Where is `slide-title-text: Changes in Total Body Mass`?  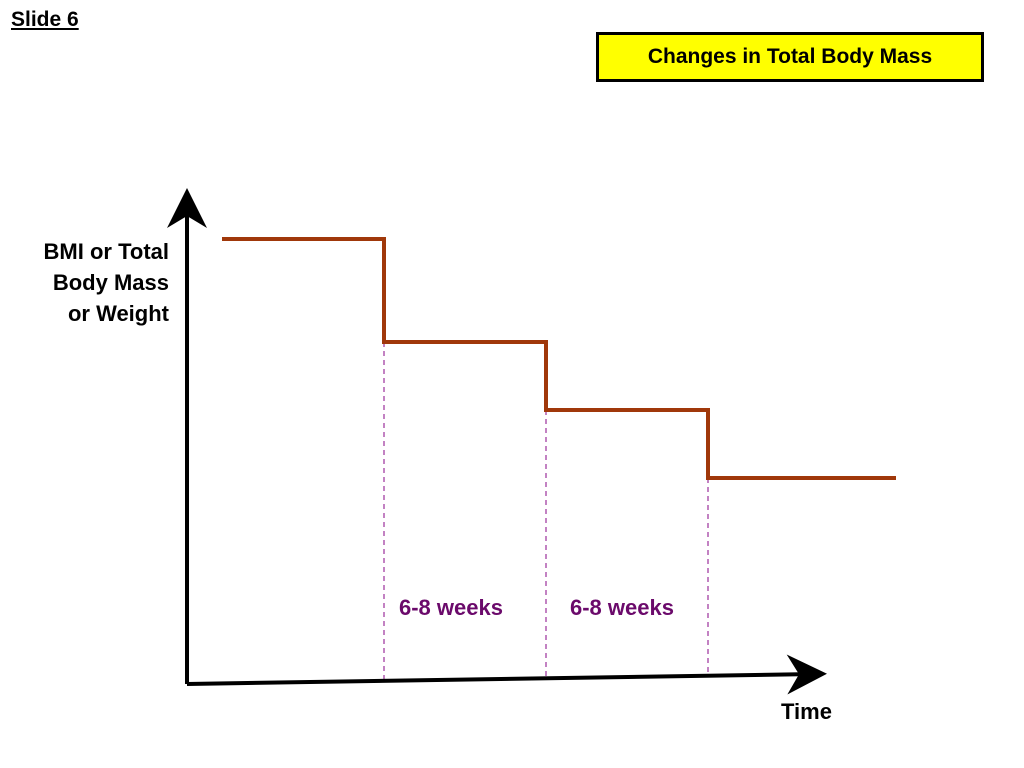 slide-title-text: Changes in Total Body Mass is located at coordinates (790, 56).